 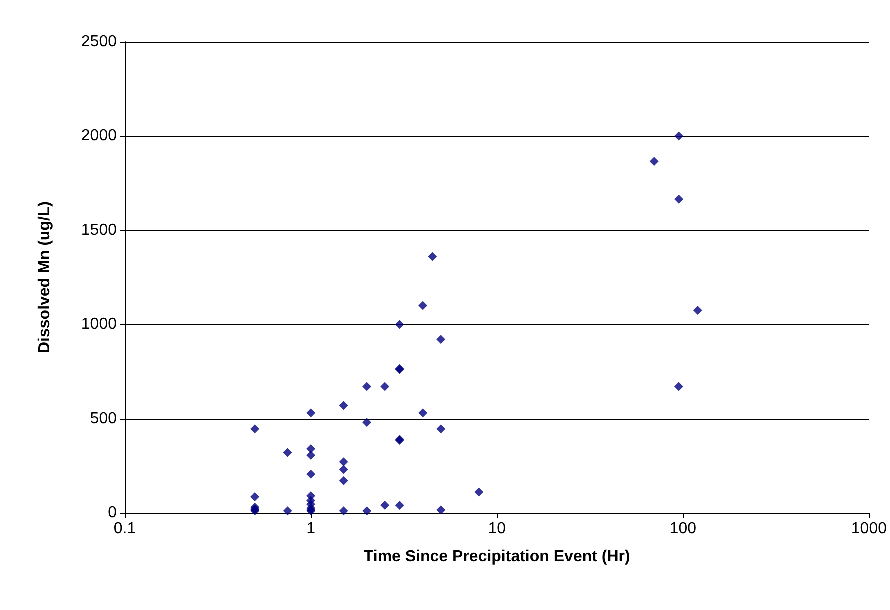 What do you see at coordinates (113, 513) in the screenshot?
I see `y-tick-label: 0` at bounding box center [113, 513].